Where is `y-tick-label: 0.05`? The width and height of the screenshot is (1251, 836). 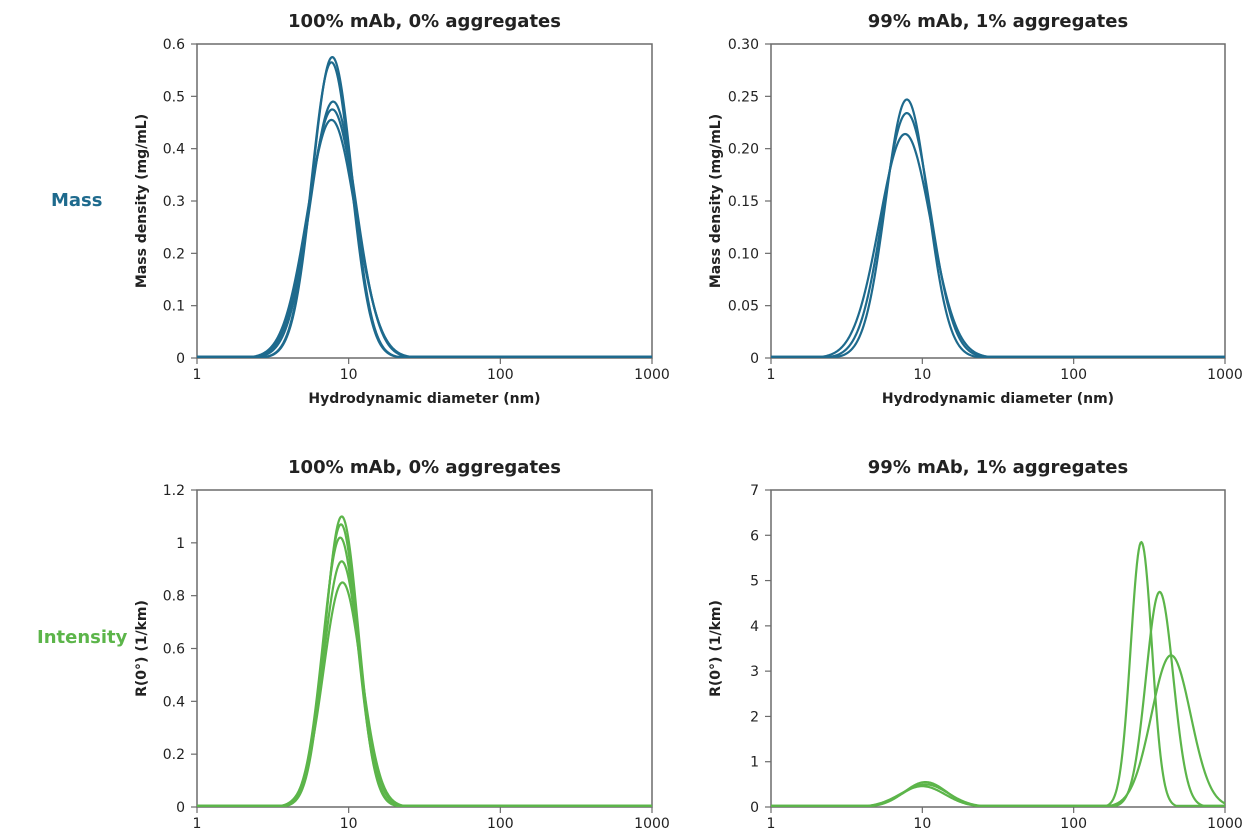
y-tick-label: 0.05 is located at coordinates (743, 307).